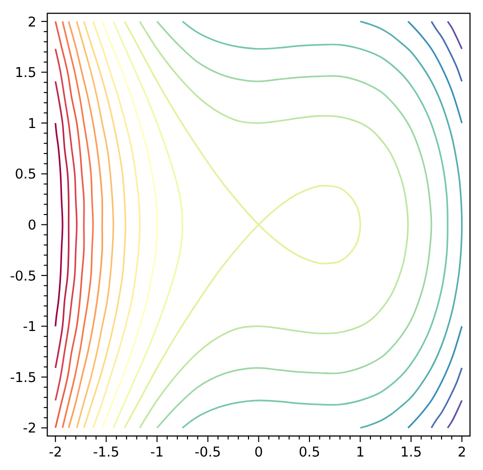 The height and width of the screenshot is (470, 483). I want to click on y-tick-label: 2, so click(32, 22).